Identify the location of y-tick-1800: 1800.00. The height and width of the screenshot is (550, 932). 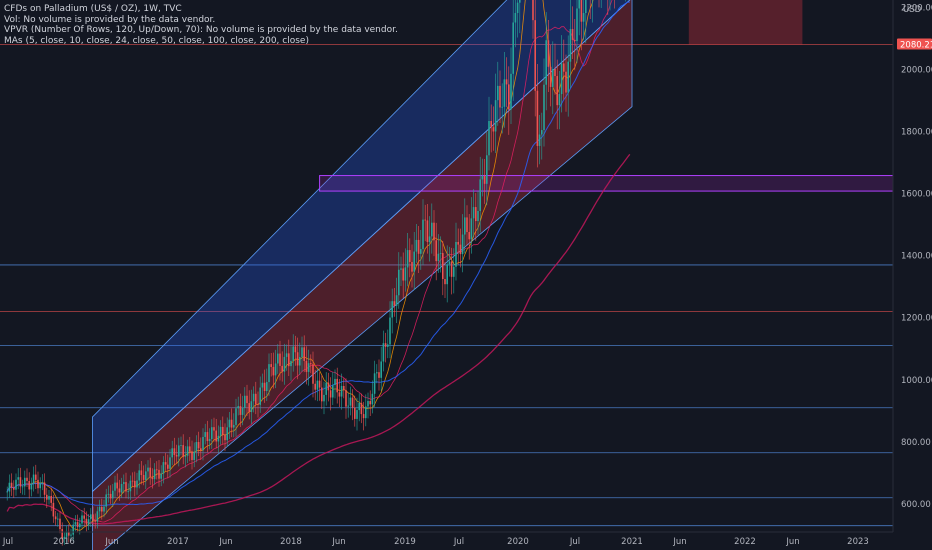
(916, 132).